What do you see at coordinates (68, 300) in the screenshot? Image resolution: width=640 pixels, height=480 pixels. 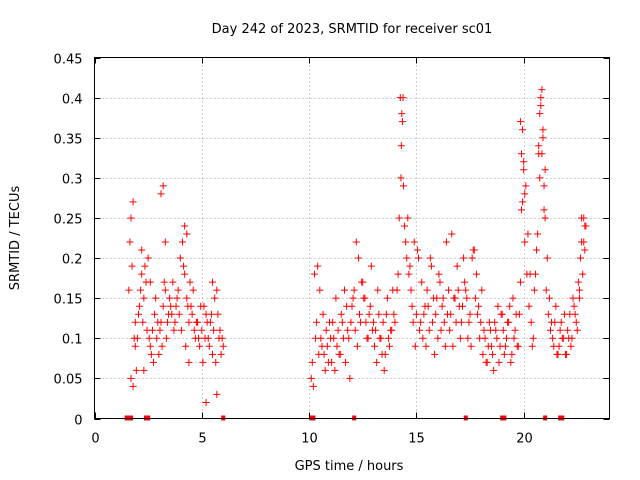 I see `y-tick-label: 0.15` at bounding box center [68, 300].